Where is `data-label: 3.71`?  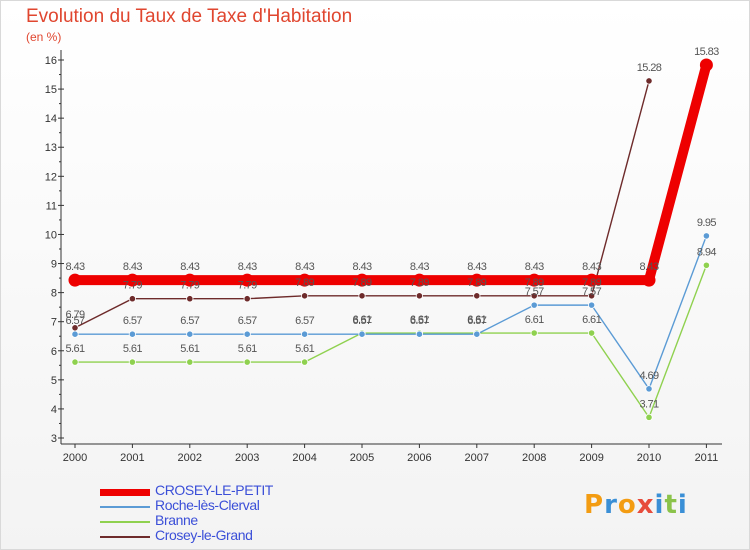 data-label: 3.71 is located at coordinates (648, 404).